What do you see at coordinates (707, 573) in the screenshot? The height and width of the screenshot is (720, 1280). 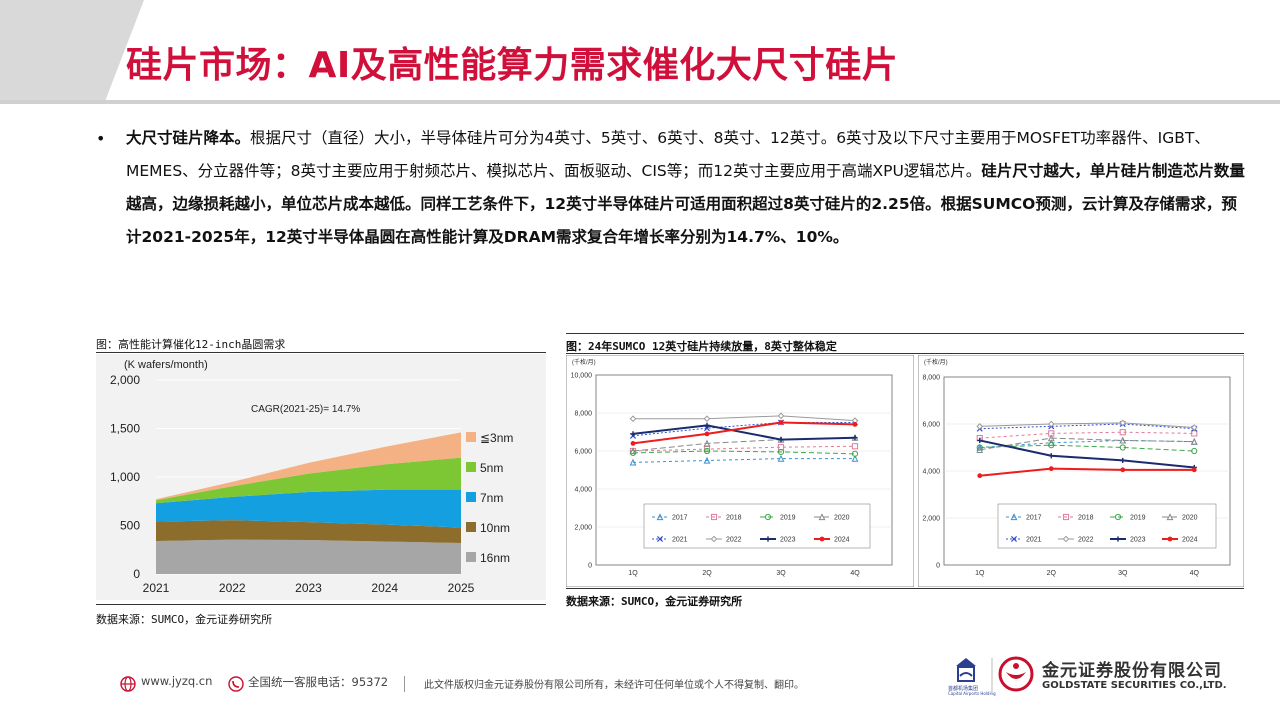 I see `chart2-xtick-label: 2Q` at bounding box center [707, 573].